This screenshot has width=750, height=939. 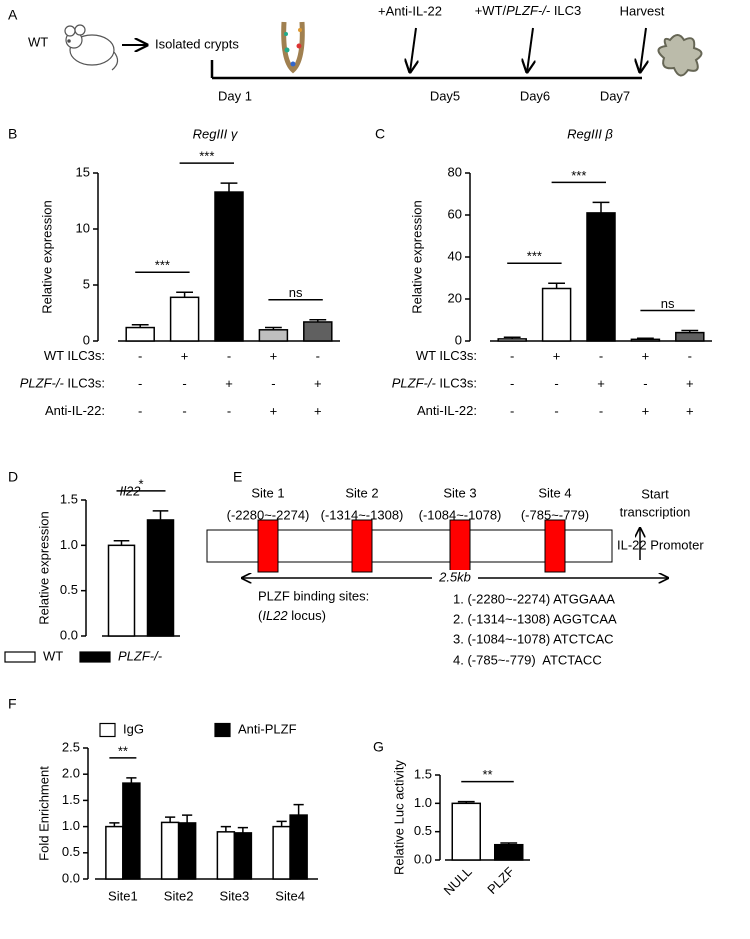 I want to click on text-part: locus), so click(x=307, y=615).